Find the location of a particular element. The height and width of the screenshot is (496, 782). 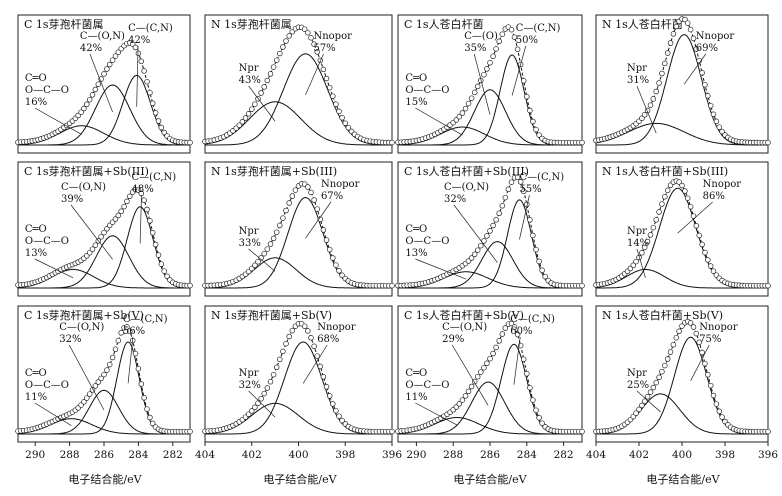

peak-1-label: Nnopor is located at coordinates (336, 327).